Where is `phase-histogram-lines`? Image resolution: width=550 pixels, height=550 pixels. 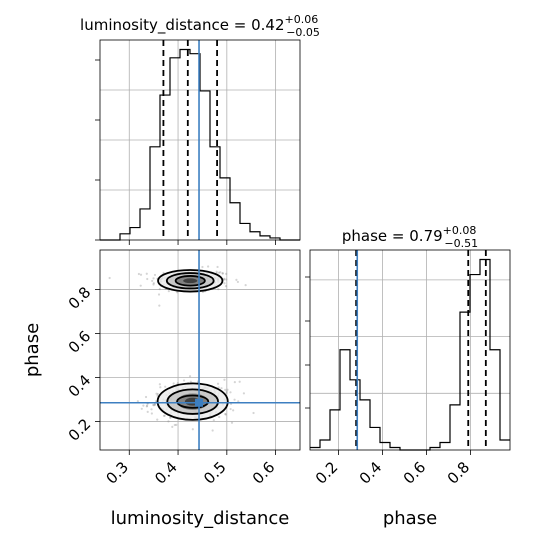
phase-histogram-lines is located at coordinates (421, 350).